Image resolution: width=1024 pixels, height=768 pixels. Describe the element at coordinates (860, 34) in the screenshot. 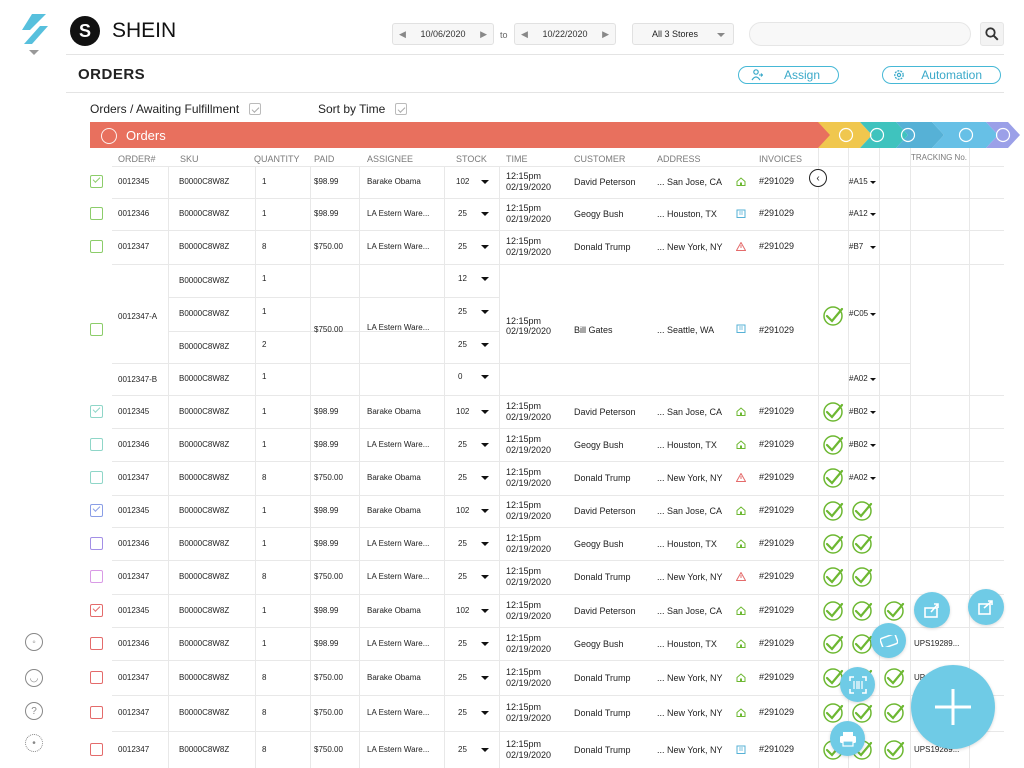

I see `search-input` at that location.